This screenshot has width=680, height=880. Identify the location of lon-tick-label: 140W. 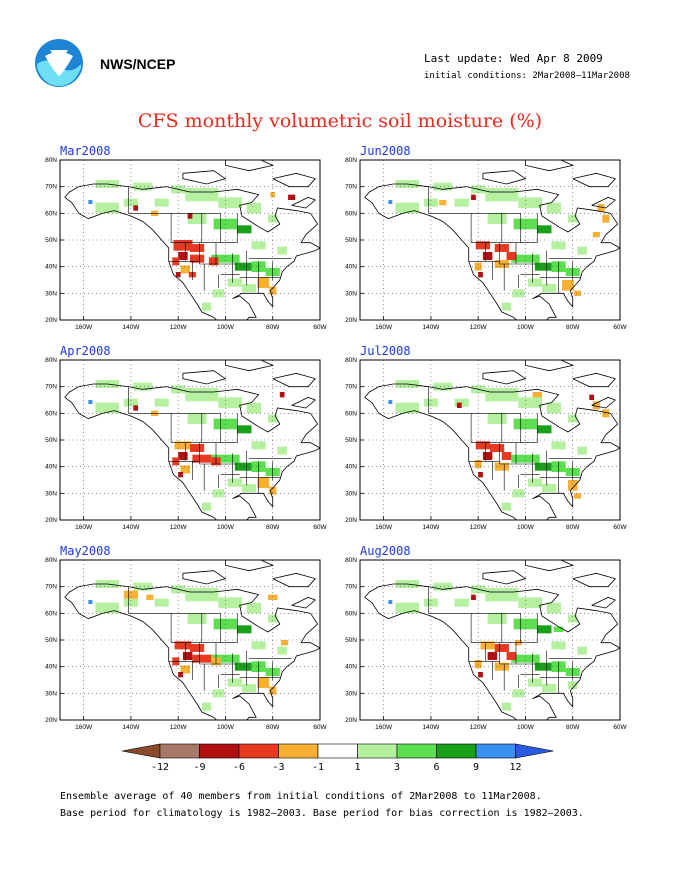
(431, 527).